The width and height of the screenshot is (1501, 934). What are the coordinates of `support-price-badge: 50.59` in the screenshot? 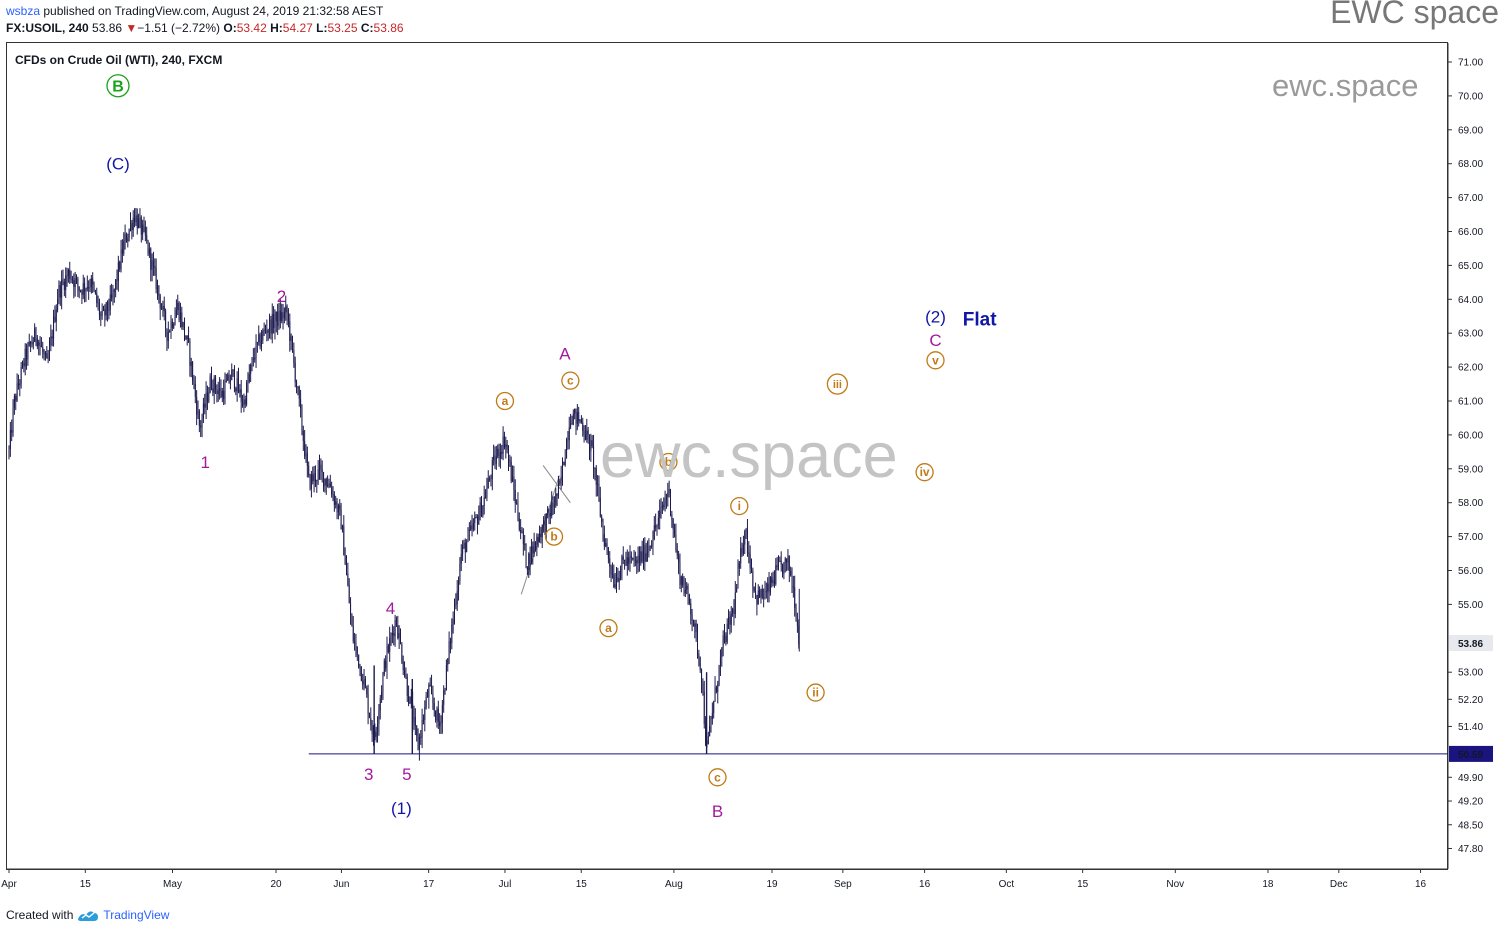 It's located at (1470, 755).